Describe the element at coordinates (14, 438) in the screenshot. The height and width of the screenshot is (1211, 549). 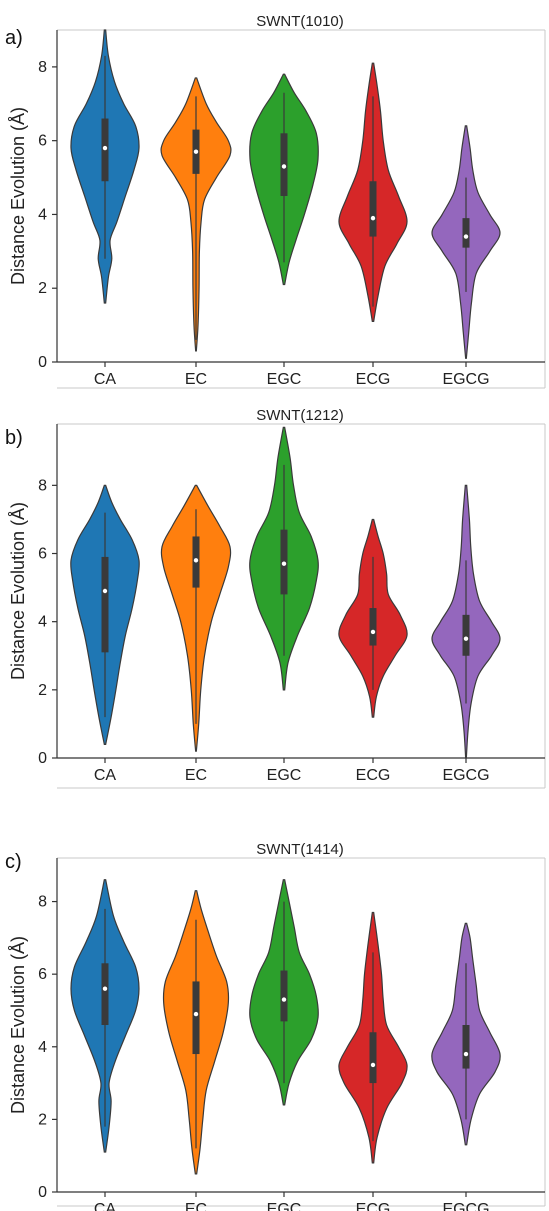
I see `panel-label: b)` at that location.